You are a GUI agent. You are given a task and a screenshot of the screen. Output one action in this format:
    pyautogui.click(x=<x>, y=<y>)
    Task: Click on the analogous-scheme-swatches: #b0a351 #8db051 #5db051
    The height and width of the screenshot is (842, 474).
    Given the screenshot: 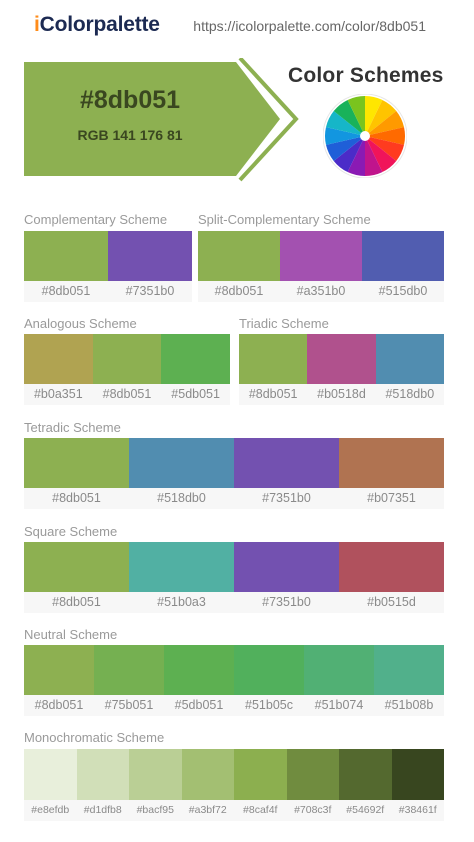 What is the action you would take?
    pyautogui.click(x=127, y=369)
    